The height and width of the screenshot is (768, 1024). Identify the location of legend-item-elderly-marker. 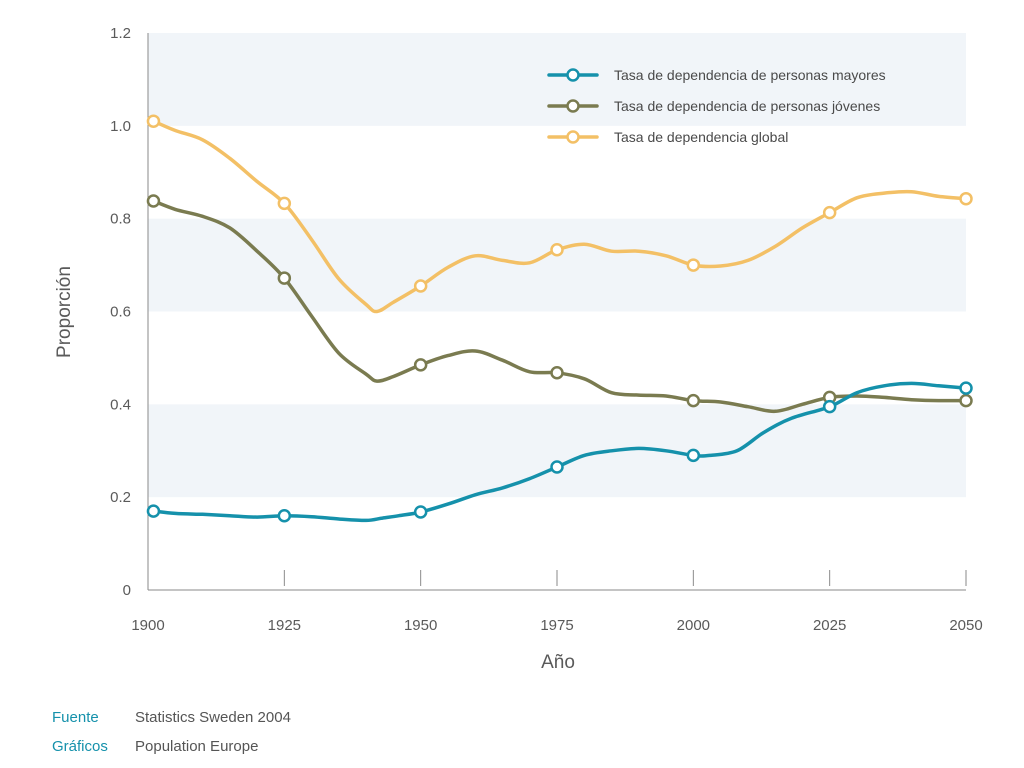
(573, 75).